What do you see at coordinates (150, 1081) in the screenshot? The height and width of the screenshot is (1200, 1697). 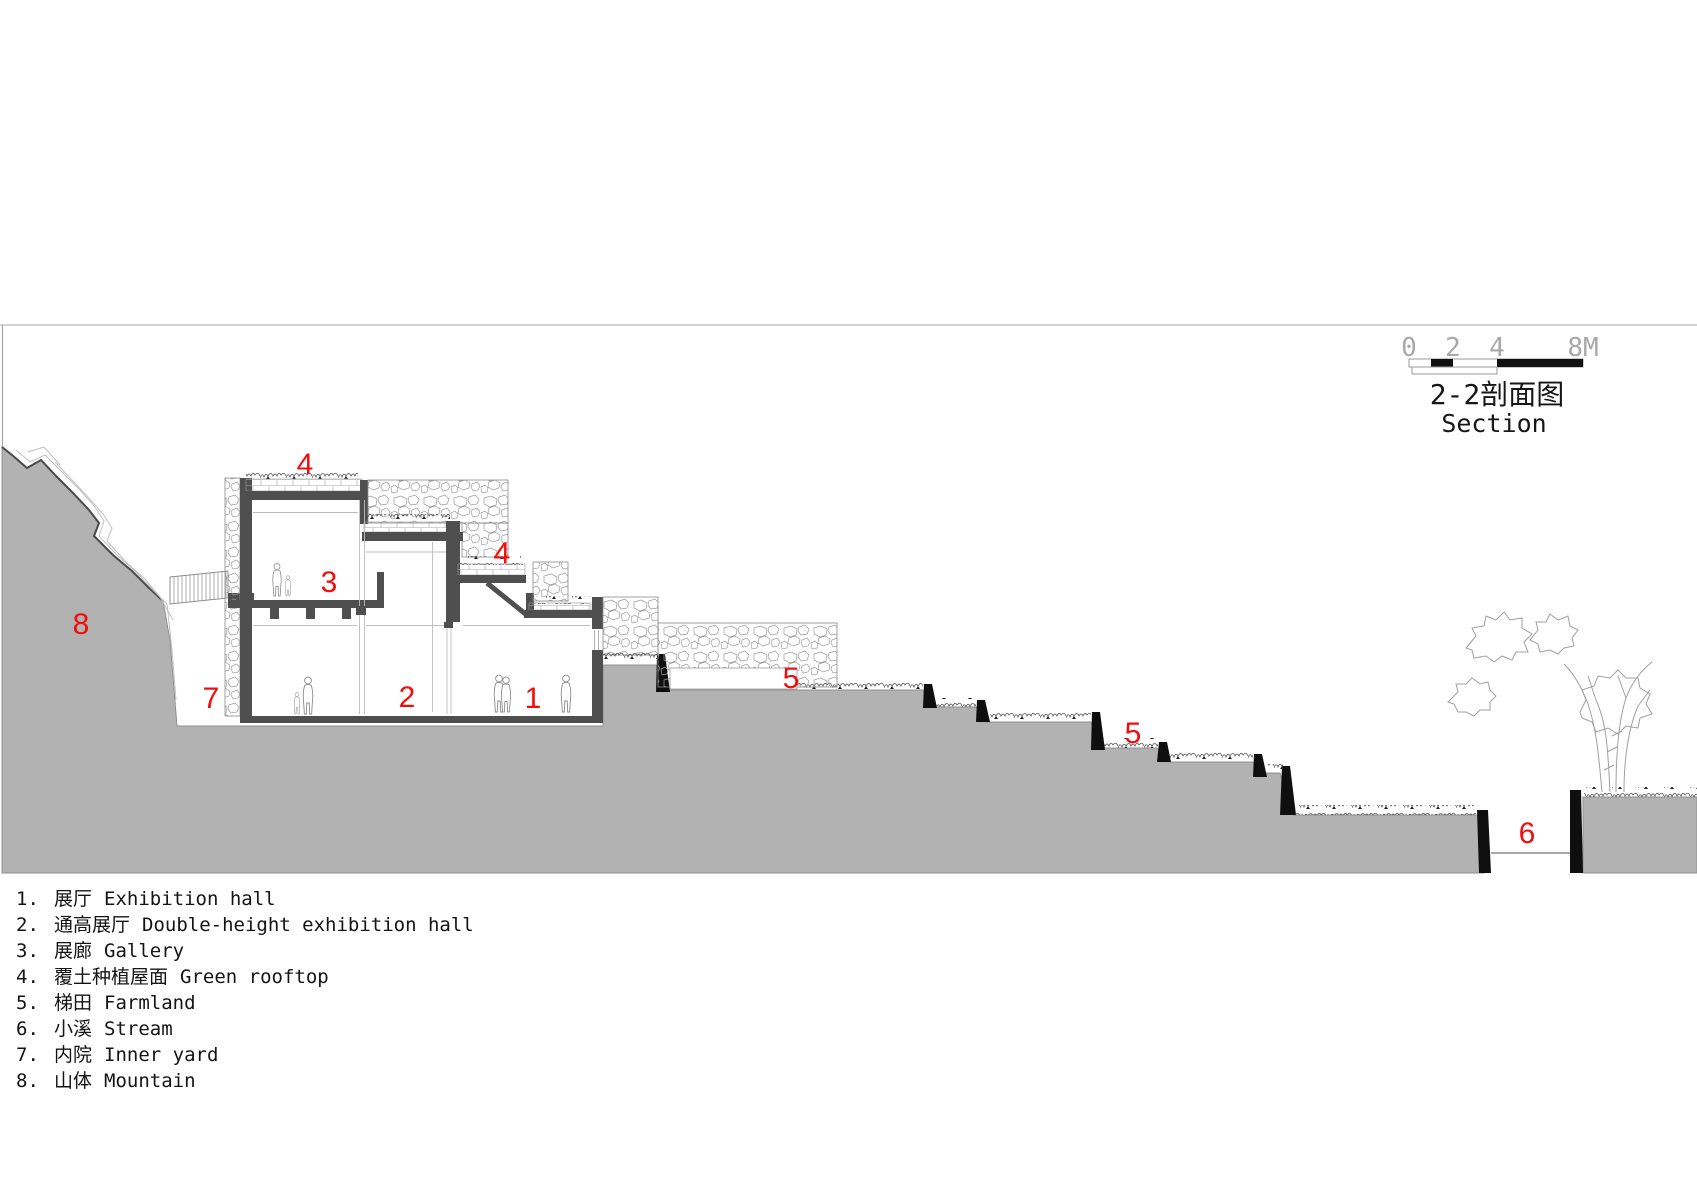 I see `legend-item-en: Mountain` at bounding box center [150, 1081].